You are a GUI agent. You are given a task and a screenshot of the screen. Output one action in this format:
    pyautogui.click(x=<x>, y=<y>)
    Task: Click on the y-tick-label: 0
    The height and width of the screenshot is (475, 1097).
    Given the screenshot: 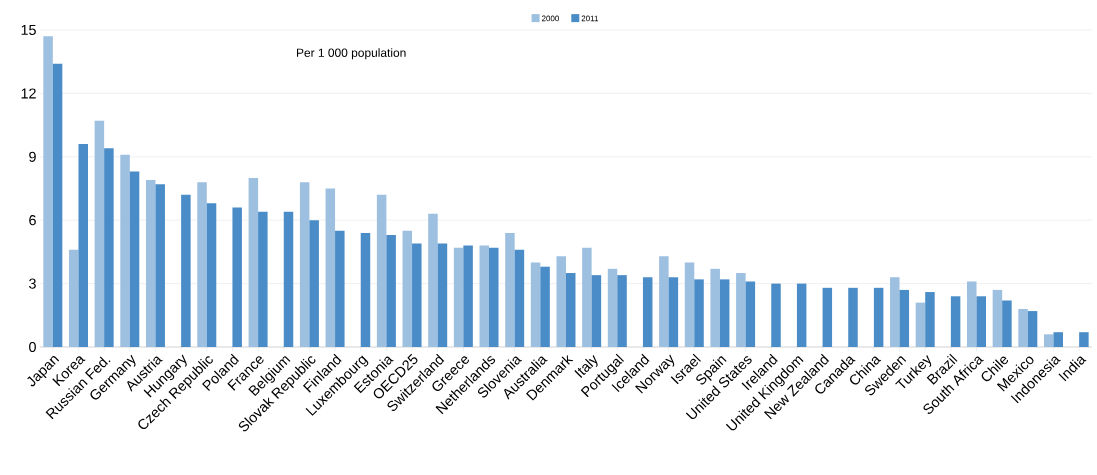 What is the action you would take?
    pyautogui.click(x=32, y=347)
    